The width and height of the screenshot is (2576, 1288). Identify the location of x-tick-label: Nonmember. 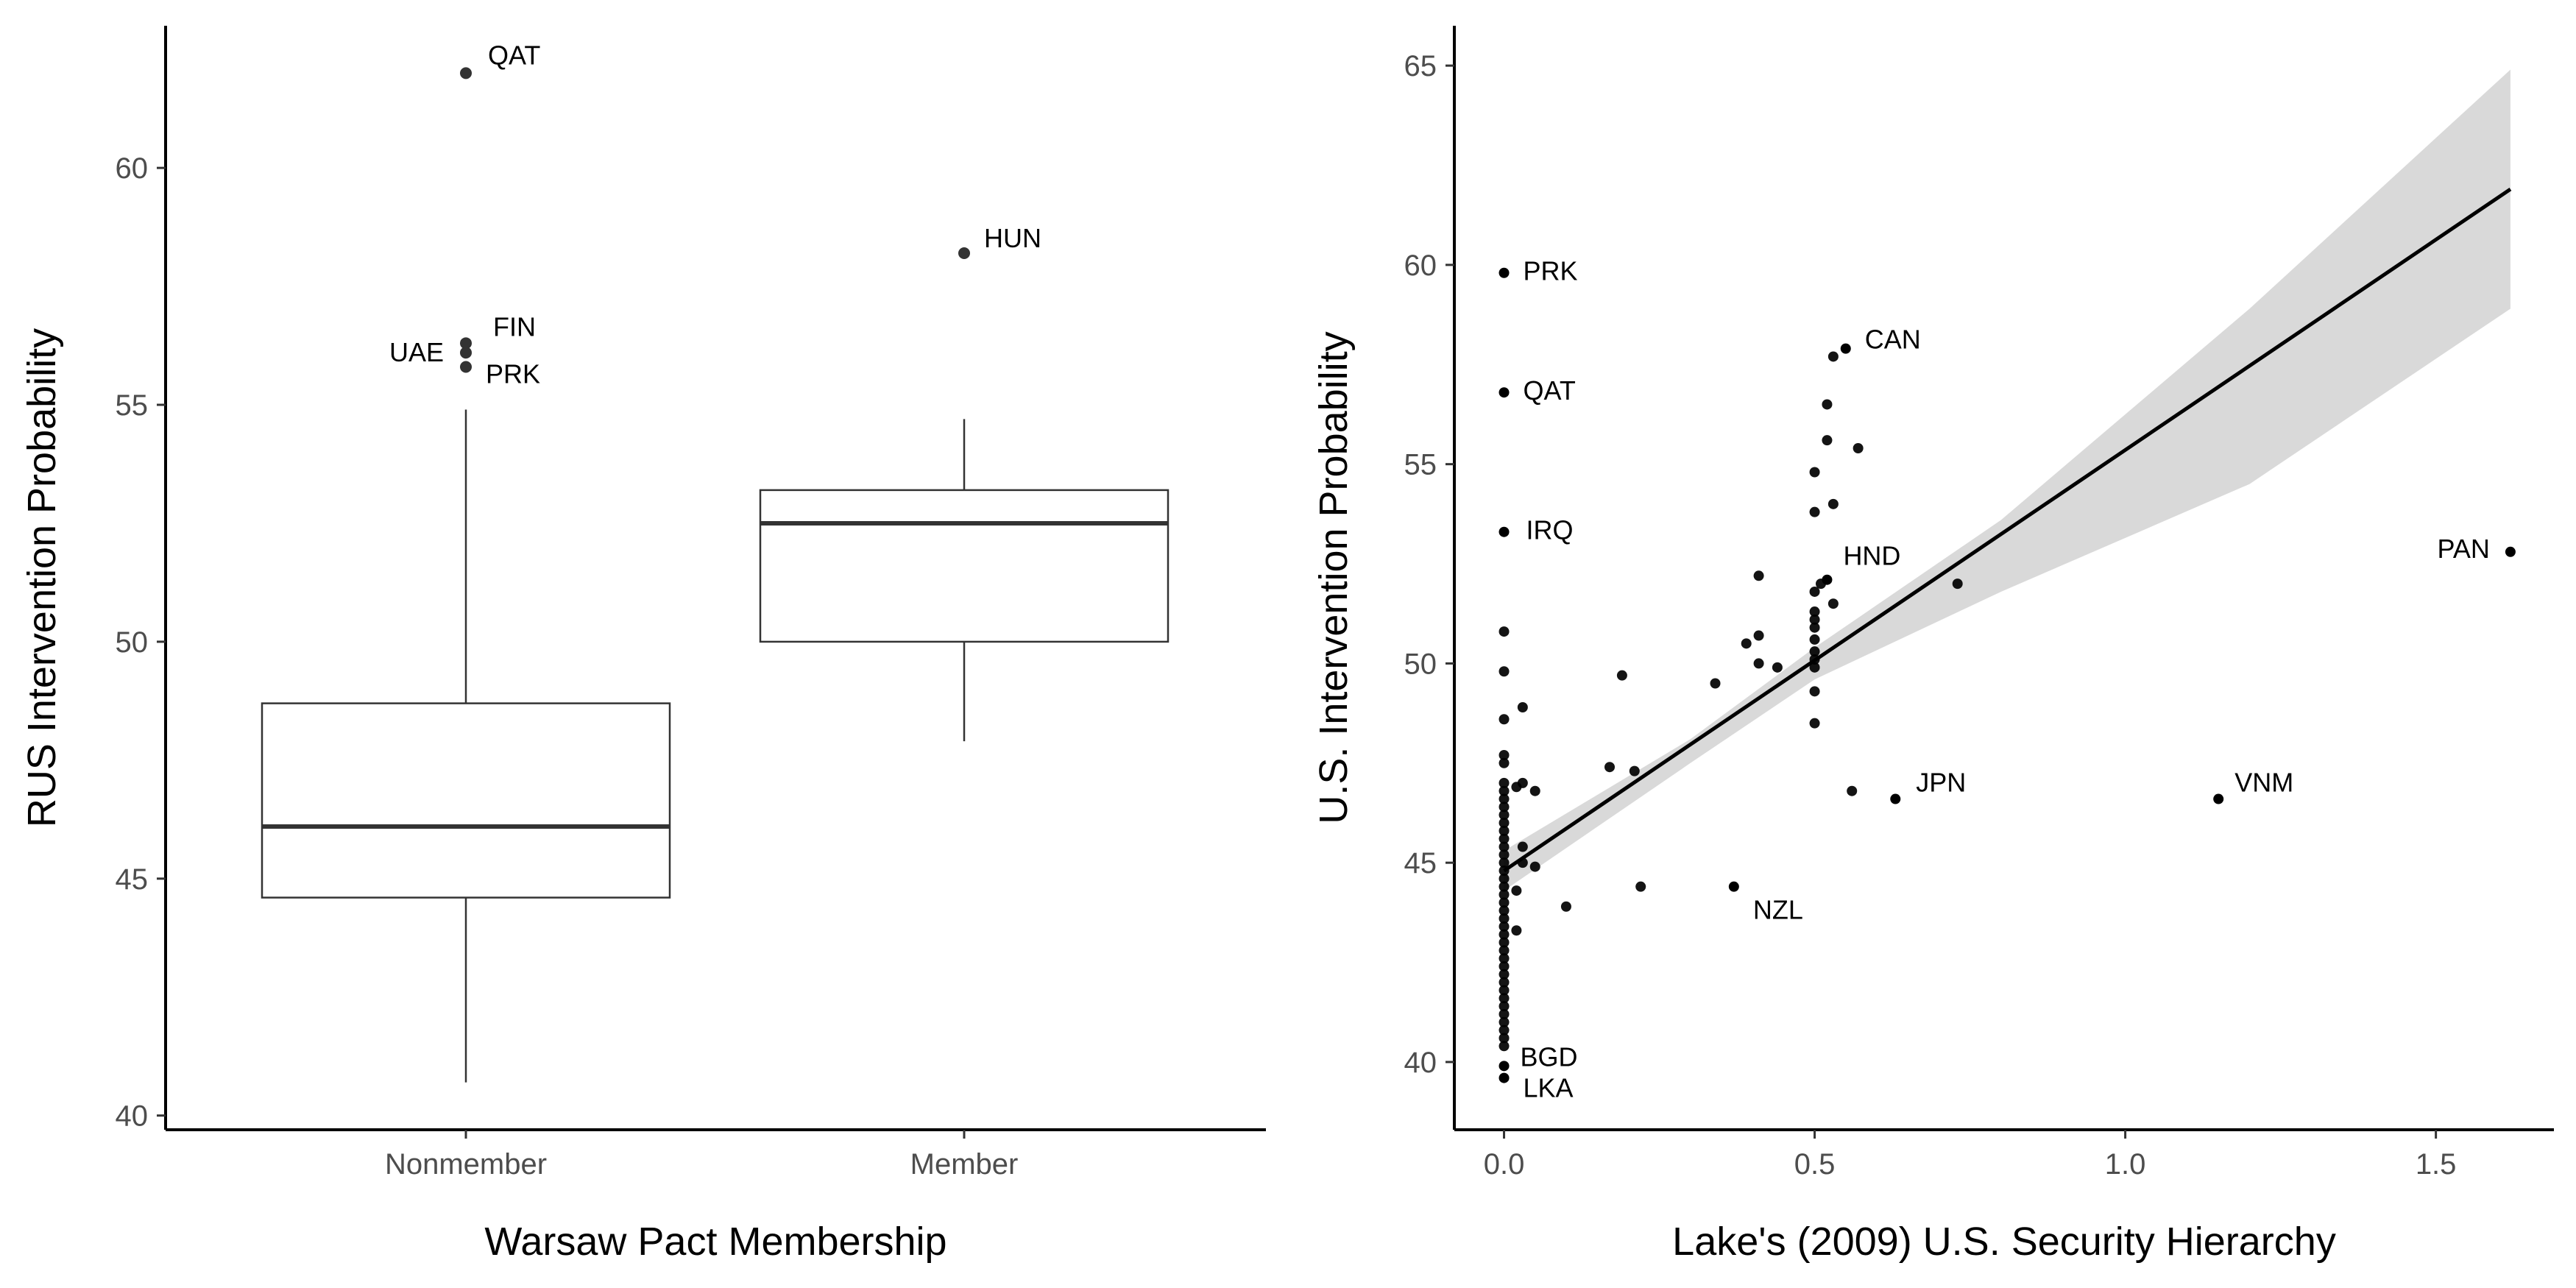
(466, 1164).